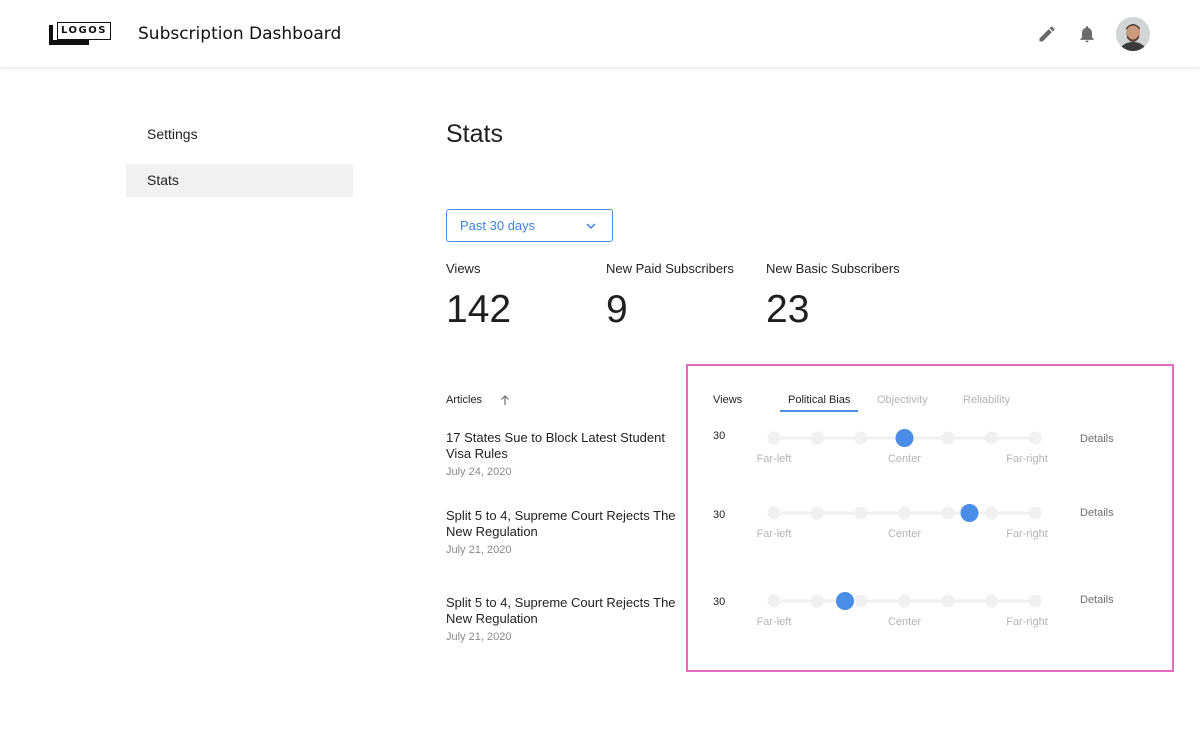 The image size is (1200, 750). What do you see at coordinates (84, 31) in the screenshot?
I see `logo-text: LOGOS` at bounding box center [84, 31].